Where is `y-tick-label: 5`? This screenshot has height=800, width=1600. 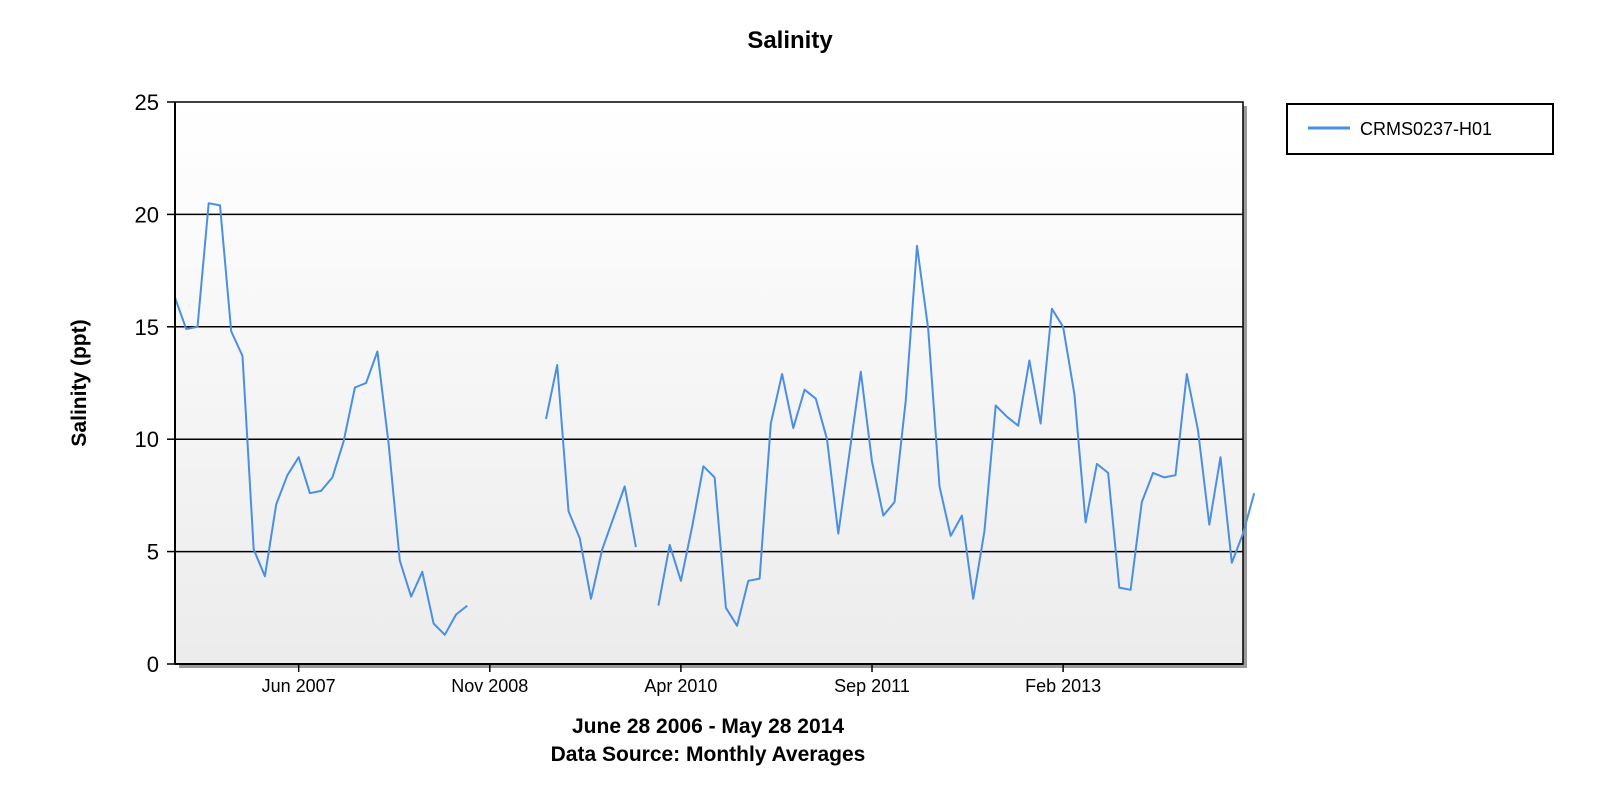 y-tick-label: 5 is located at coordinates (153, 552).